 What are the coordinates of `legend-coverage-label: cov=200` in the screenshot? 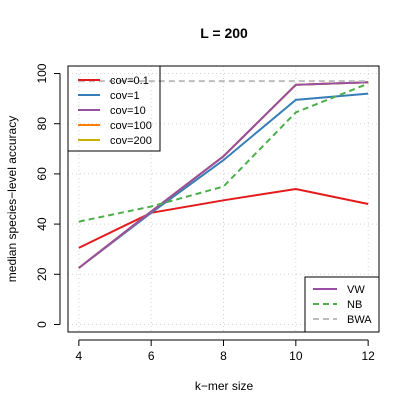 It's located at (131, 141).